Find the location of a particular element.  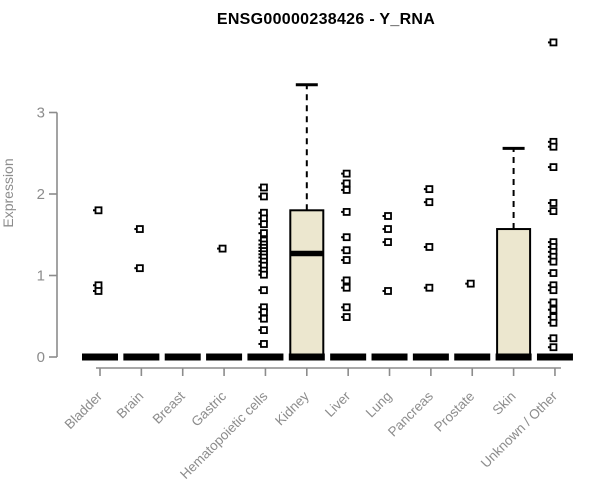

x-tick-label: Brain is located at coordinates (130, 405).